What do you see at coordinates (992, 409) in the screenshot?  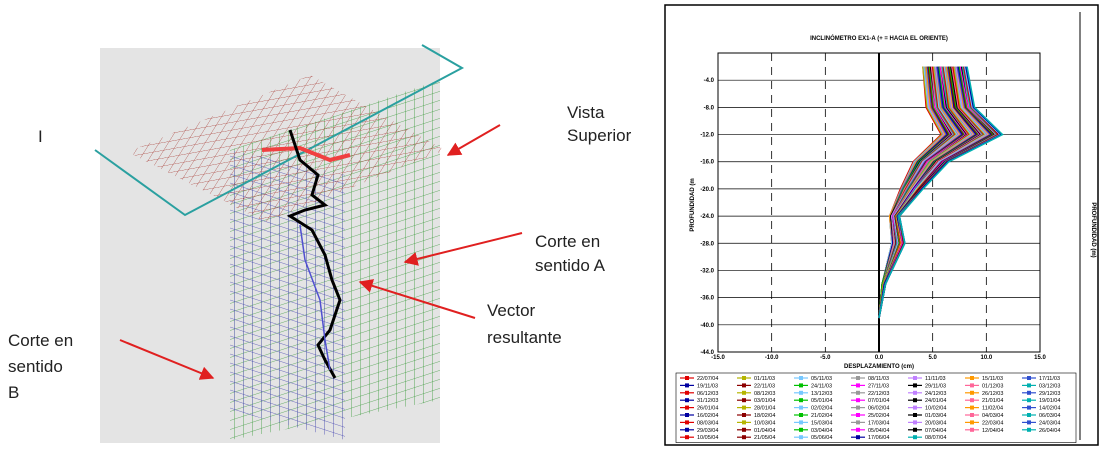 I see `legend-label: 11/02/04` at bounding box center [992, 409].